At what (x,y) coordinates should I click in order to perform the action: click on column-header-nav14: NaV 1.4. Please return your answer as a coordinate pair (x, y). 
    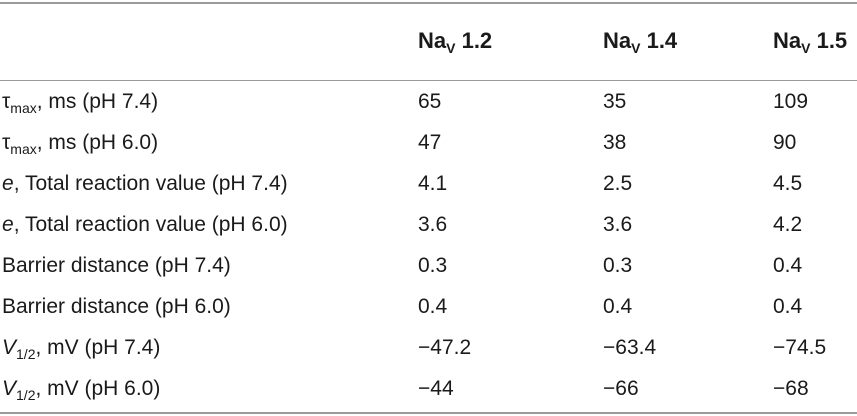
    Looking at the image, I should click on (640, 42).